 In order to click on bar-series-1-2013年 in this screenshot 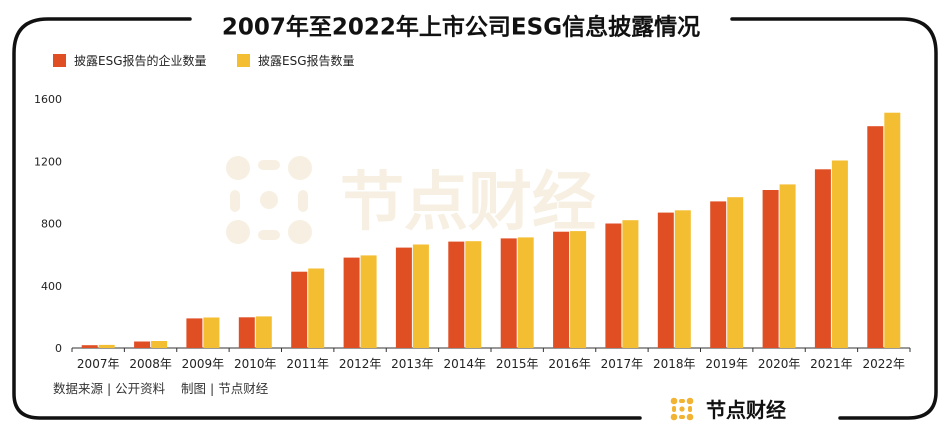, I will do `click(403, 297)`.